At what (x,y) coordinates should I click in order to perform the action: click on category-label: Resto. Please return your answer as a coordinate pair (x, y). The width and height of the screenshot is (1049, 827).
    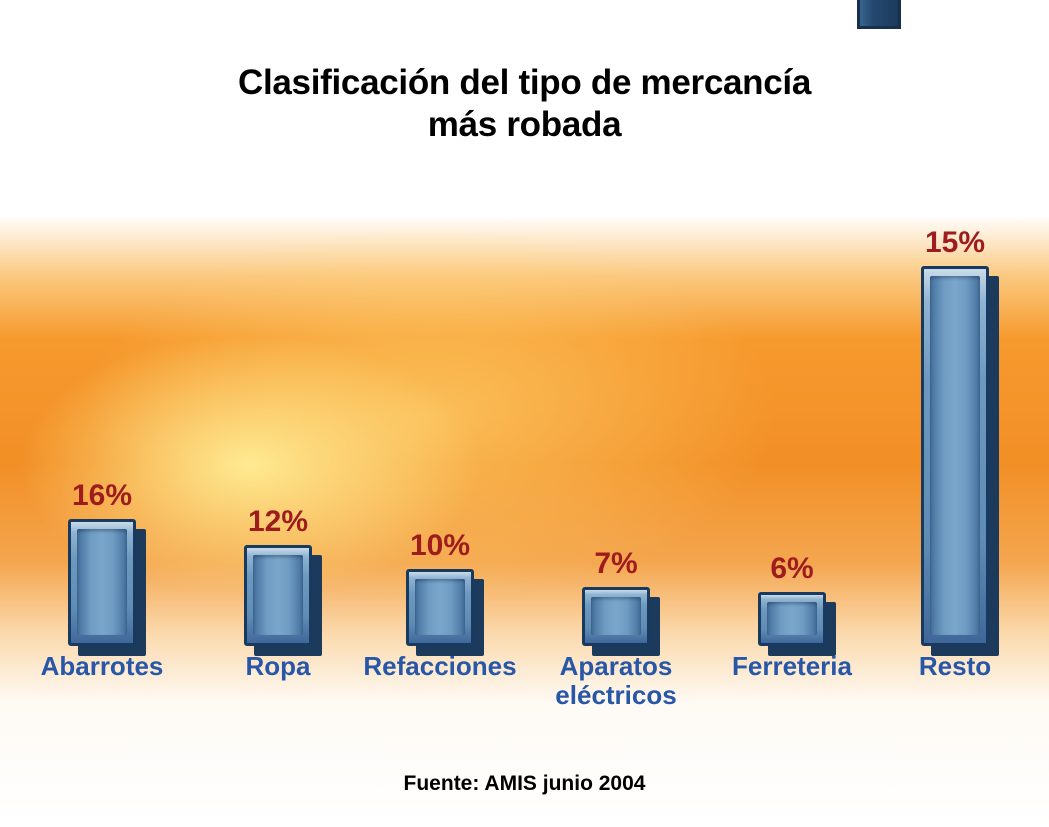
    Looking at the image, I should click on (955, 666).